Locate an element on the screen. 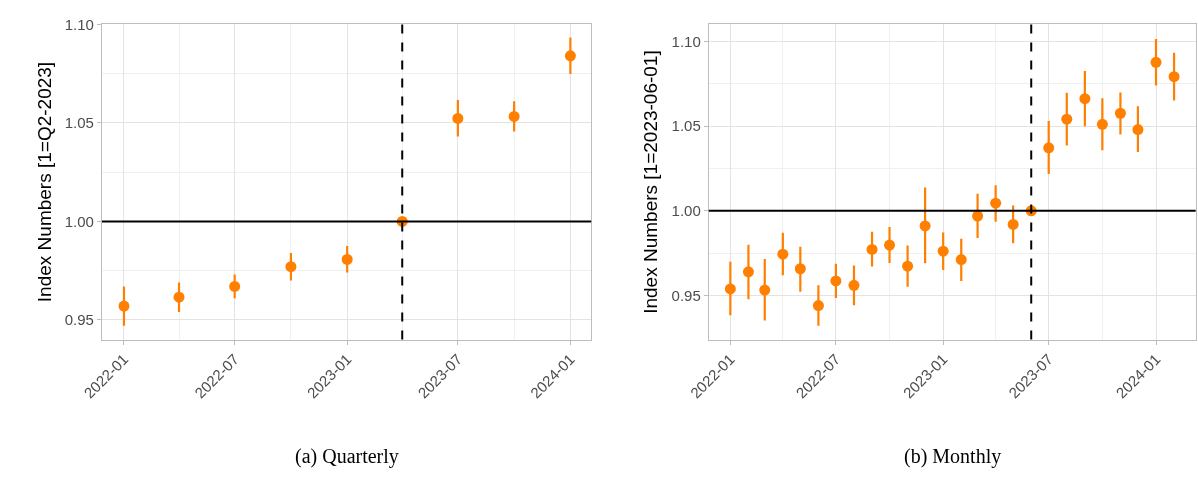 Image resolution: width=1198 pixels, height=493 pixels. text: (b) Monthly is located at coordinates (953, 456).